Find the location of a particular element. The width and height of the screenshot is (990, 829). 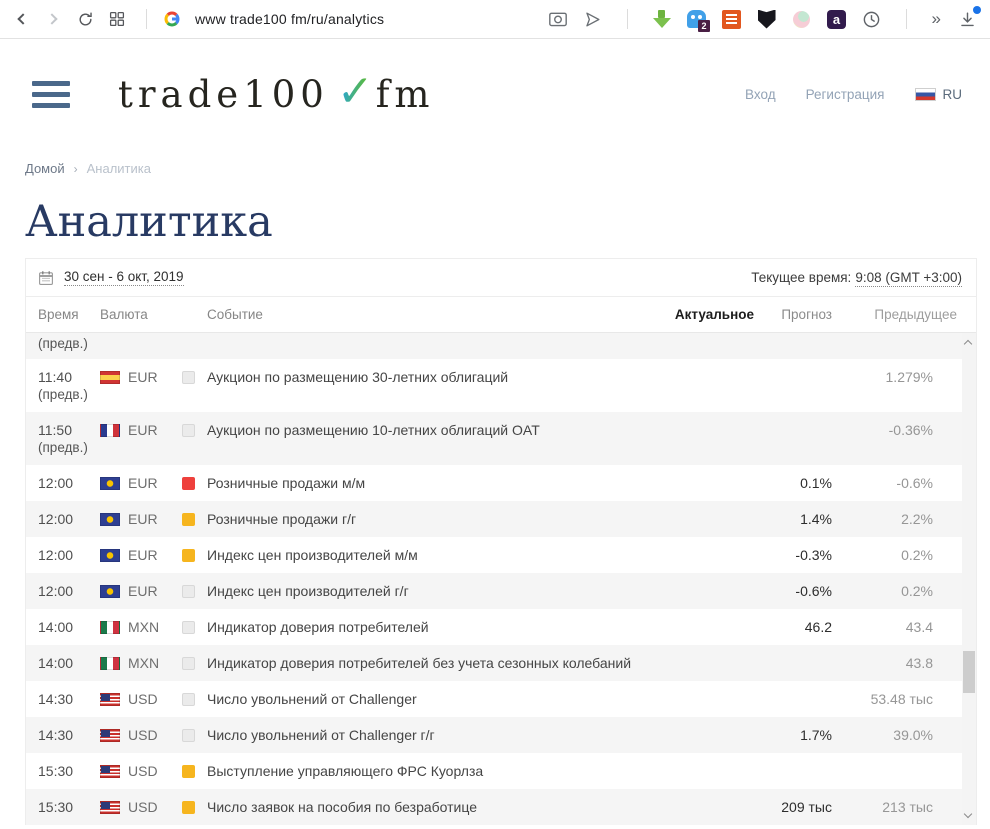

previous-value: 43.4 is located at coordinates (919, 627).